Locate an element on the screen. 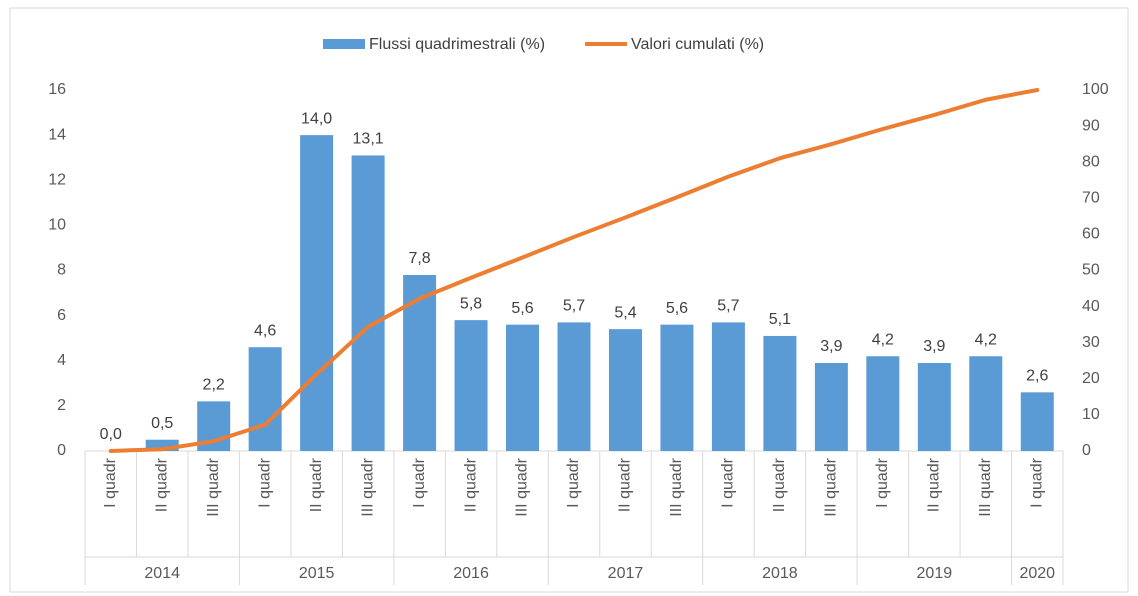 This screenshot has height=596, width=1138. y2-tick-label: 50 is located at coordinates (1091, 270).